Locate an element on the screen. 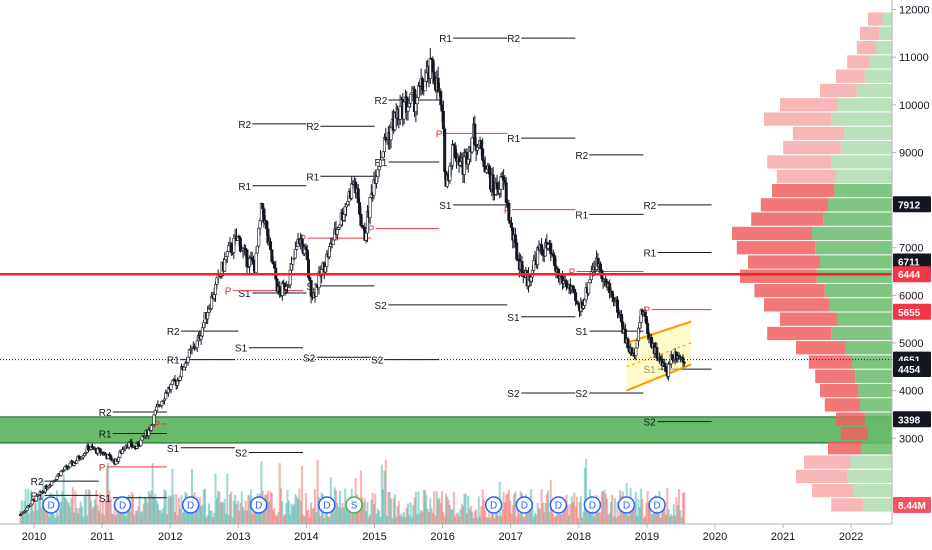  pivot-label-s1: S1 is located at coordinates (312, 287).